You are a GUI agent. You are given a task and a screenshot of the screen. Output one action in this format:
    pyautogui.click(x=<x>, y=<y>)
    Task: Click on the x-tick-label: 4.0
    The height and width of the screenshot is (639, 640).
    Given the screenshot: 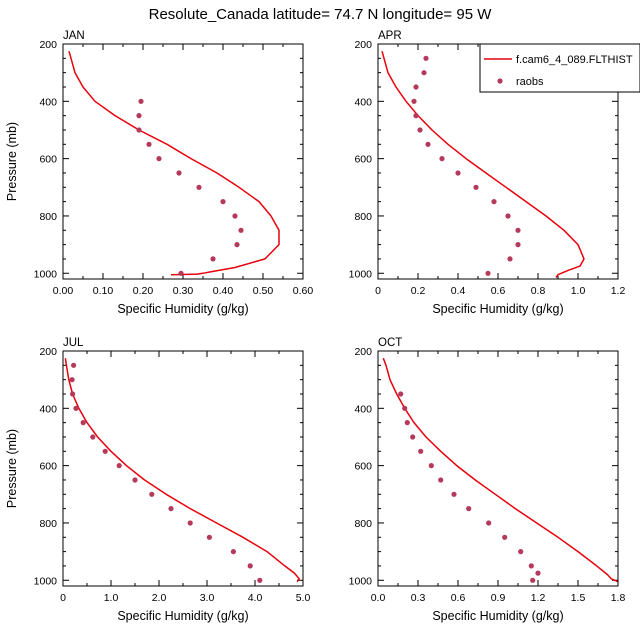 What is the action you would take?
    pyautogui.click(x=255, y=598)
    